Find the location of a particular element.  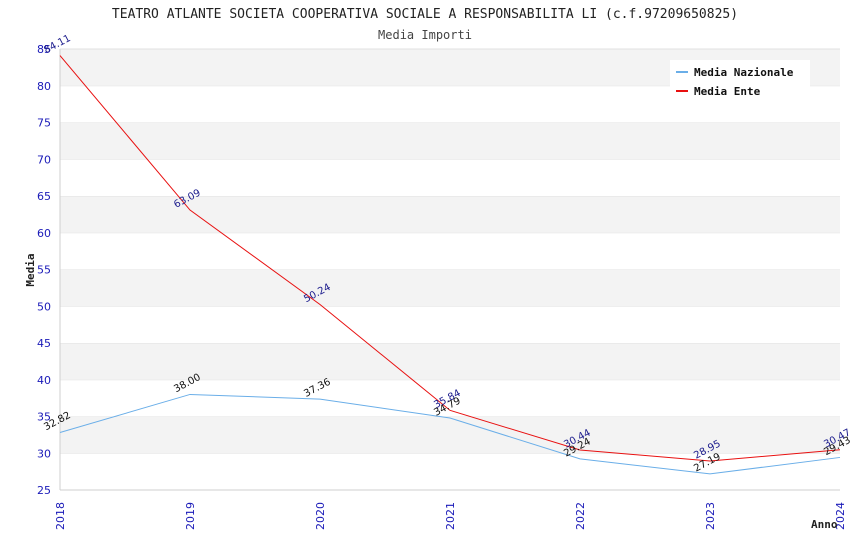

y-tick-label: 80 is located at coordinates (44, 86).